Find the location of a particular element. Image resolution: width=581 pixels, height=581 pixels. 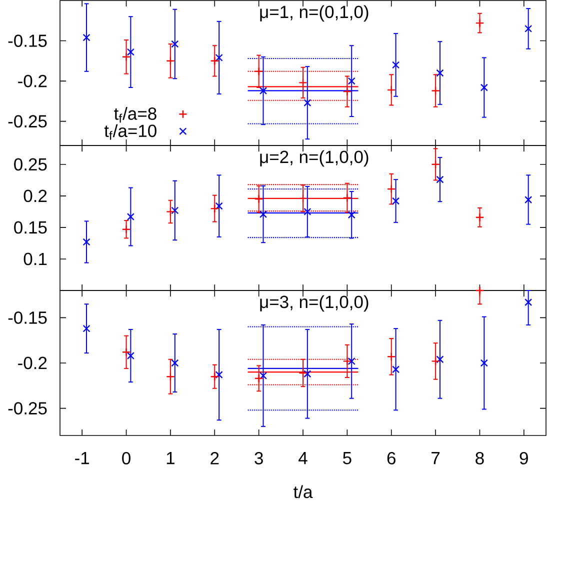

legend-label: t$_{f}$/a=8 is located at coordinates (135, 115).